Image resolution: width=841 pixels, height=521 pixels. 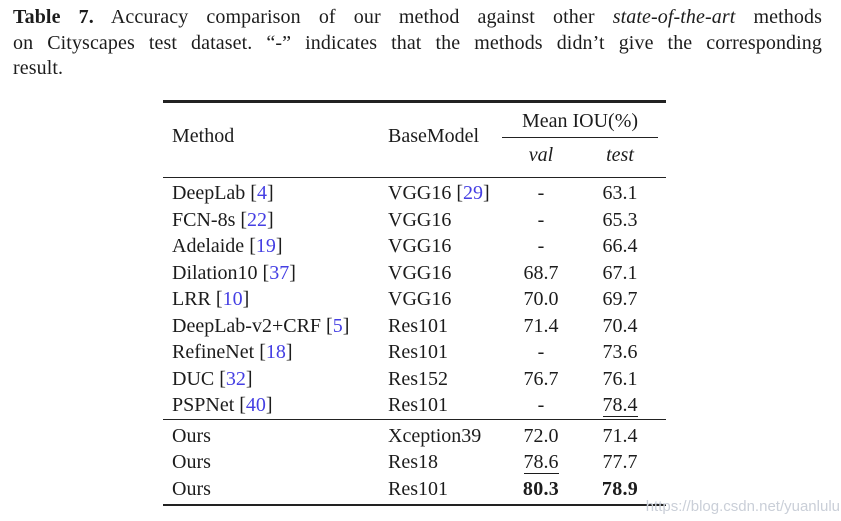 I want to click on citation-link: 22, so click(x=257, y=219).